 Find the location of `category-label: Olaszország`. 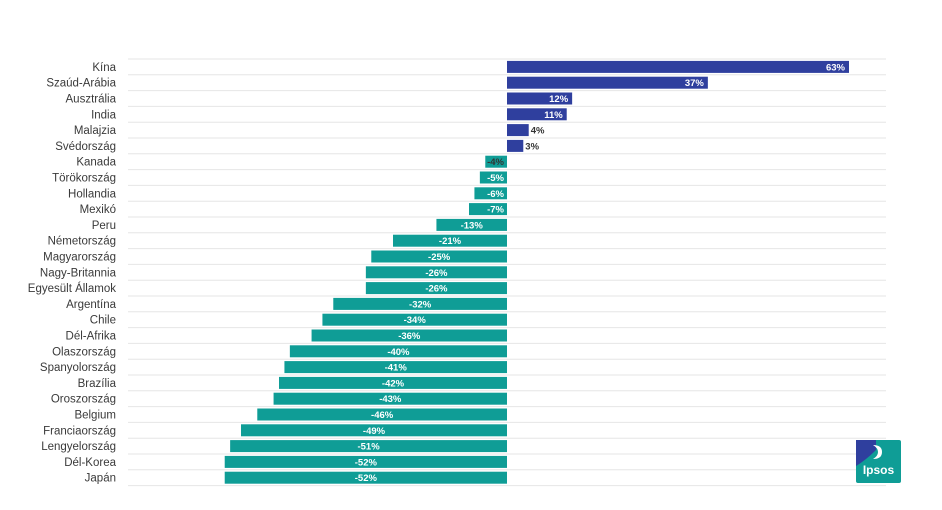

category-label: Olaszország is located at coordinates (84, 352).